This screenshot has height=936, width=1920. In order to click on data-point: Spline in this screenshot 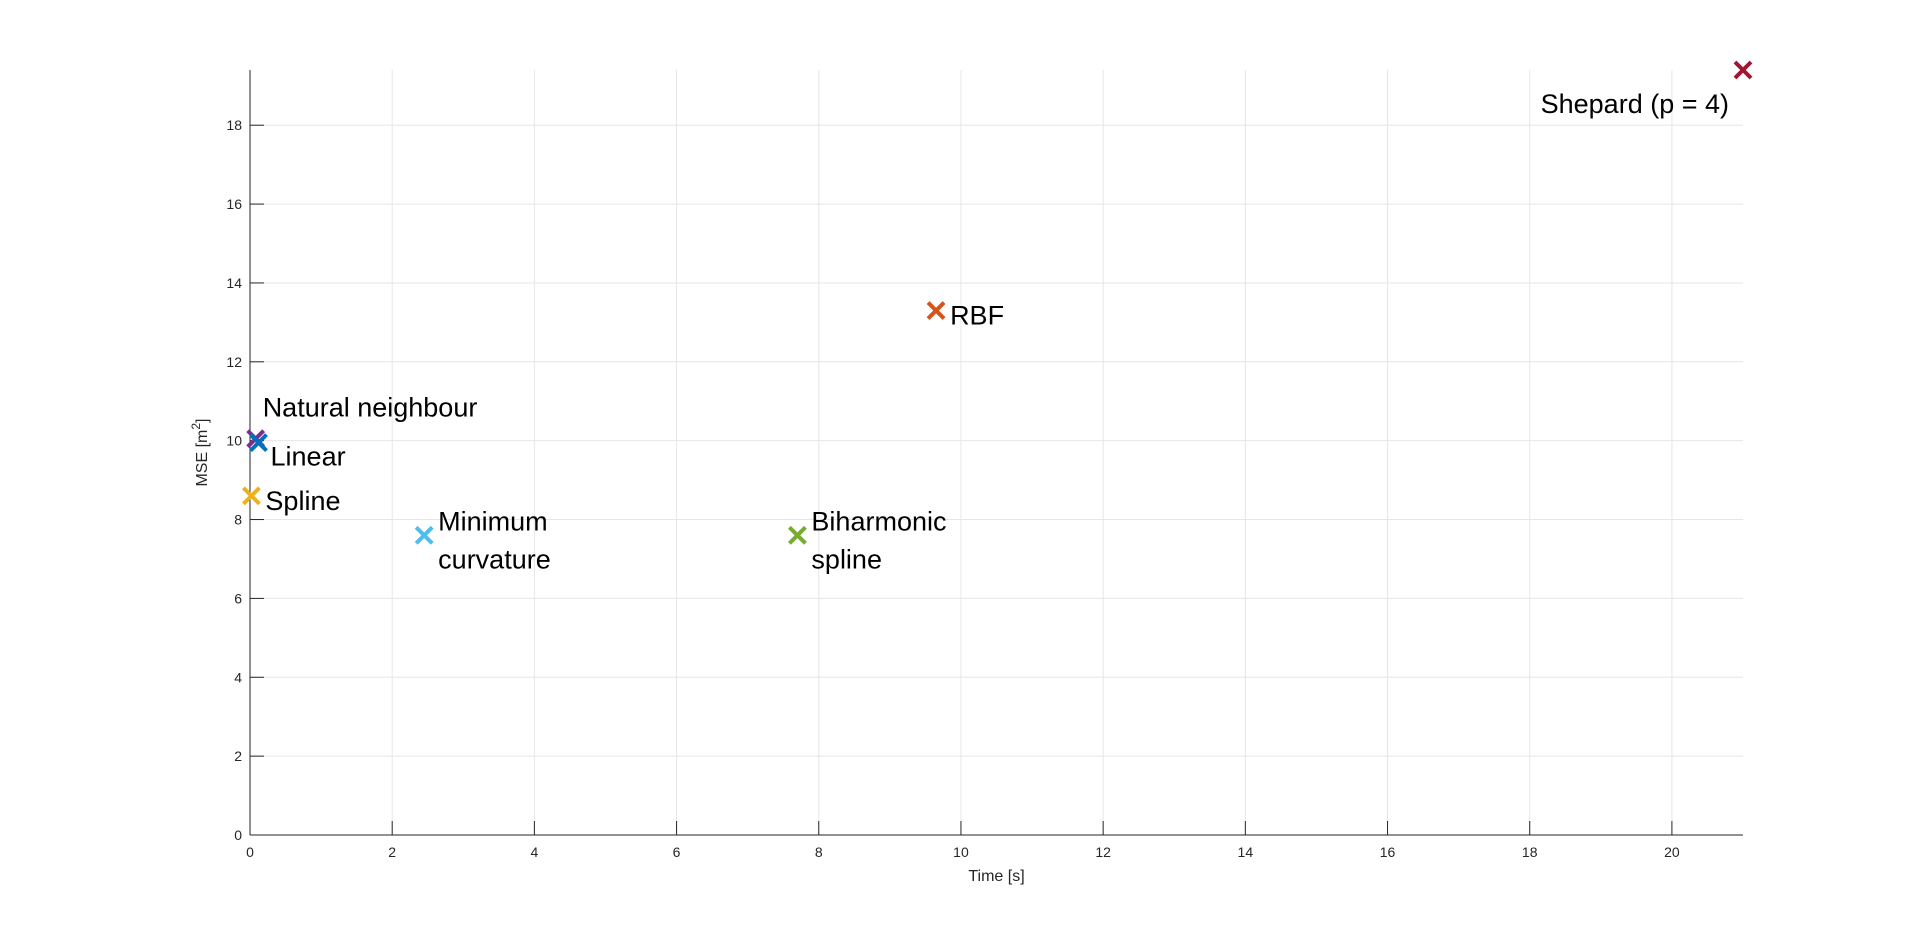, I will do `click(291, 501)`.